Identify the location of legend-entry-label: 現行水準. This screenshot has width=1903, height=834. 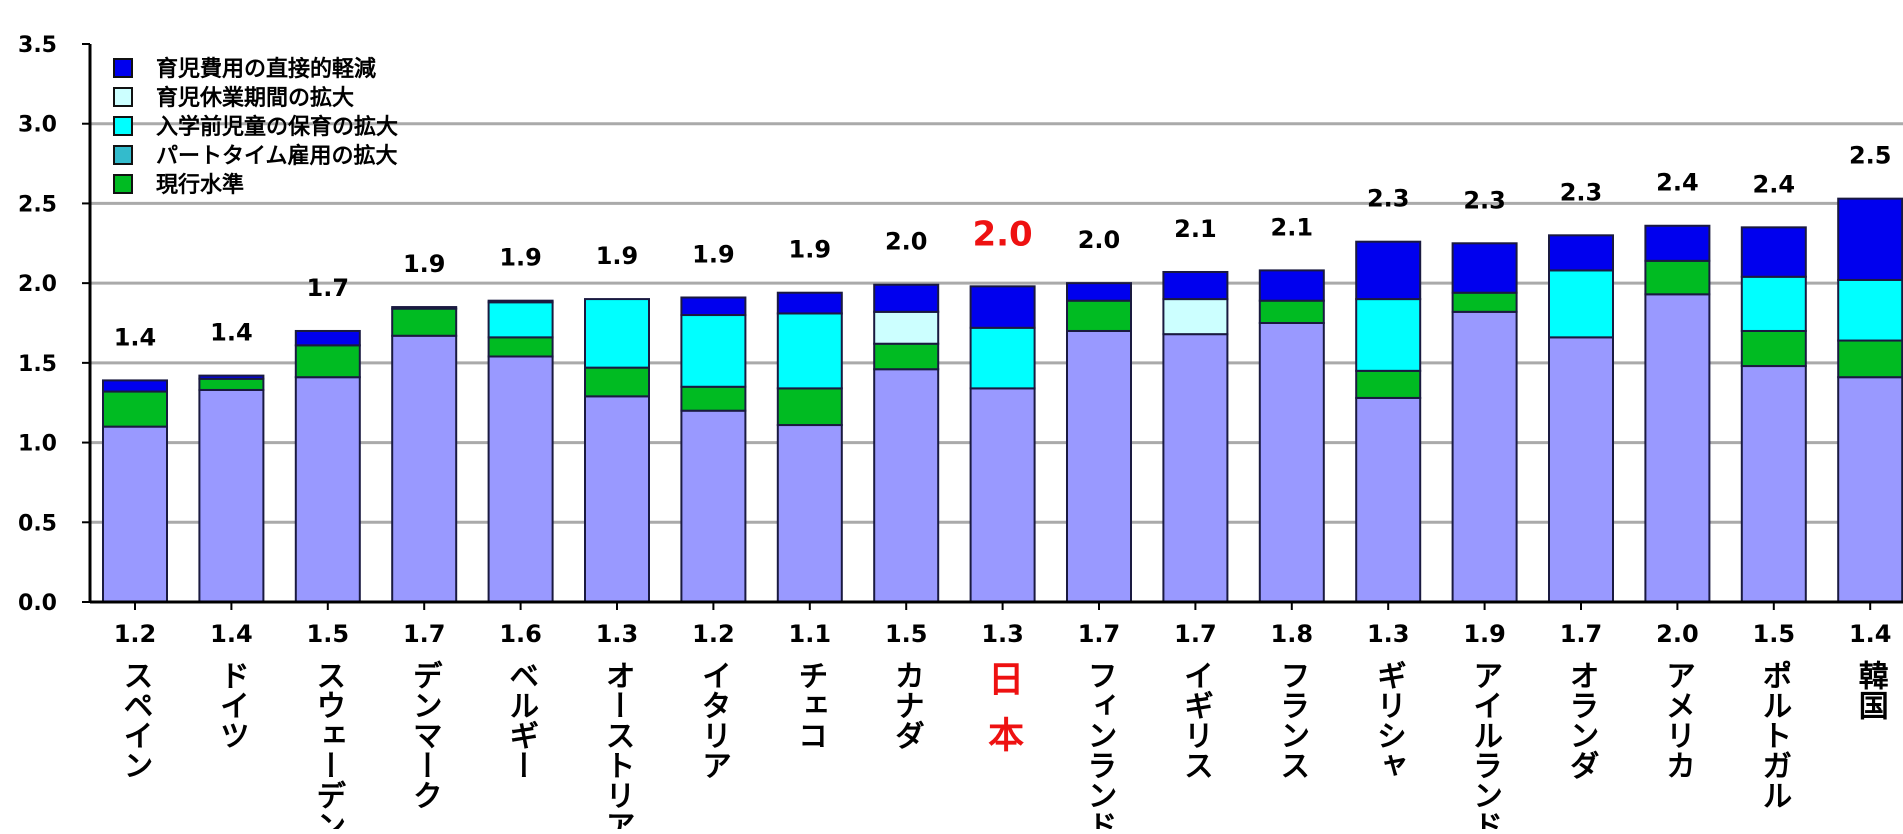
(200, 185).